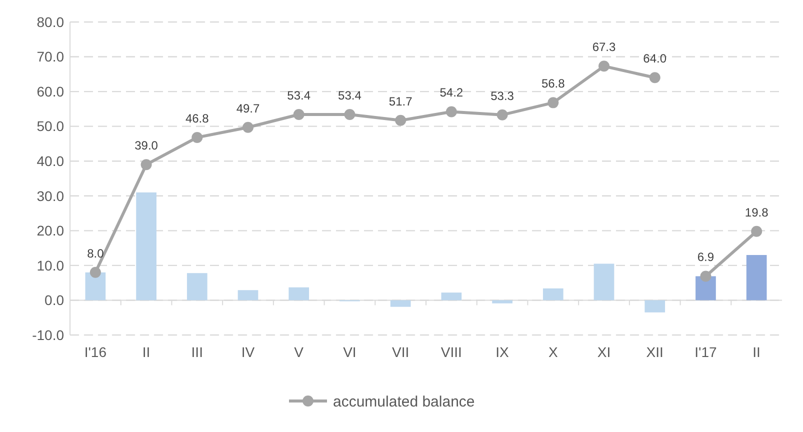 The height and width of the screenshot is (432, 803). I want to click on x-tick-label: III, so click(197, 352).